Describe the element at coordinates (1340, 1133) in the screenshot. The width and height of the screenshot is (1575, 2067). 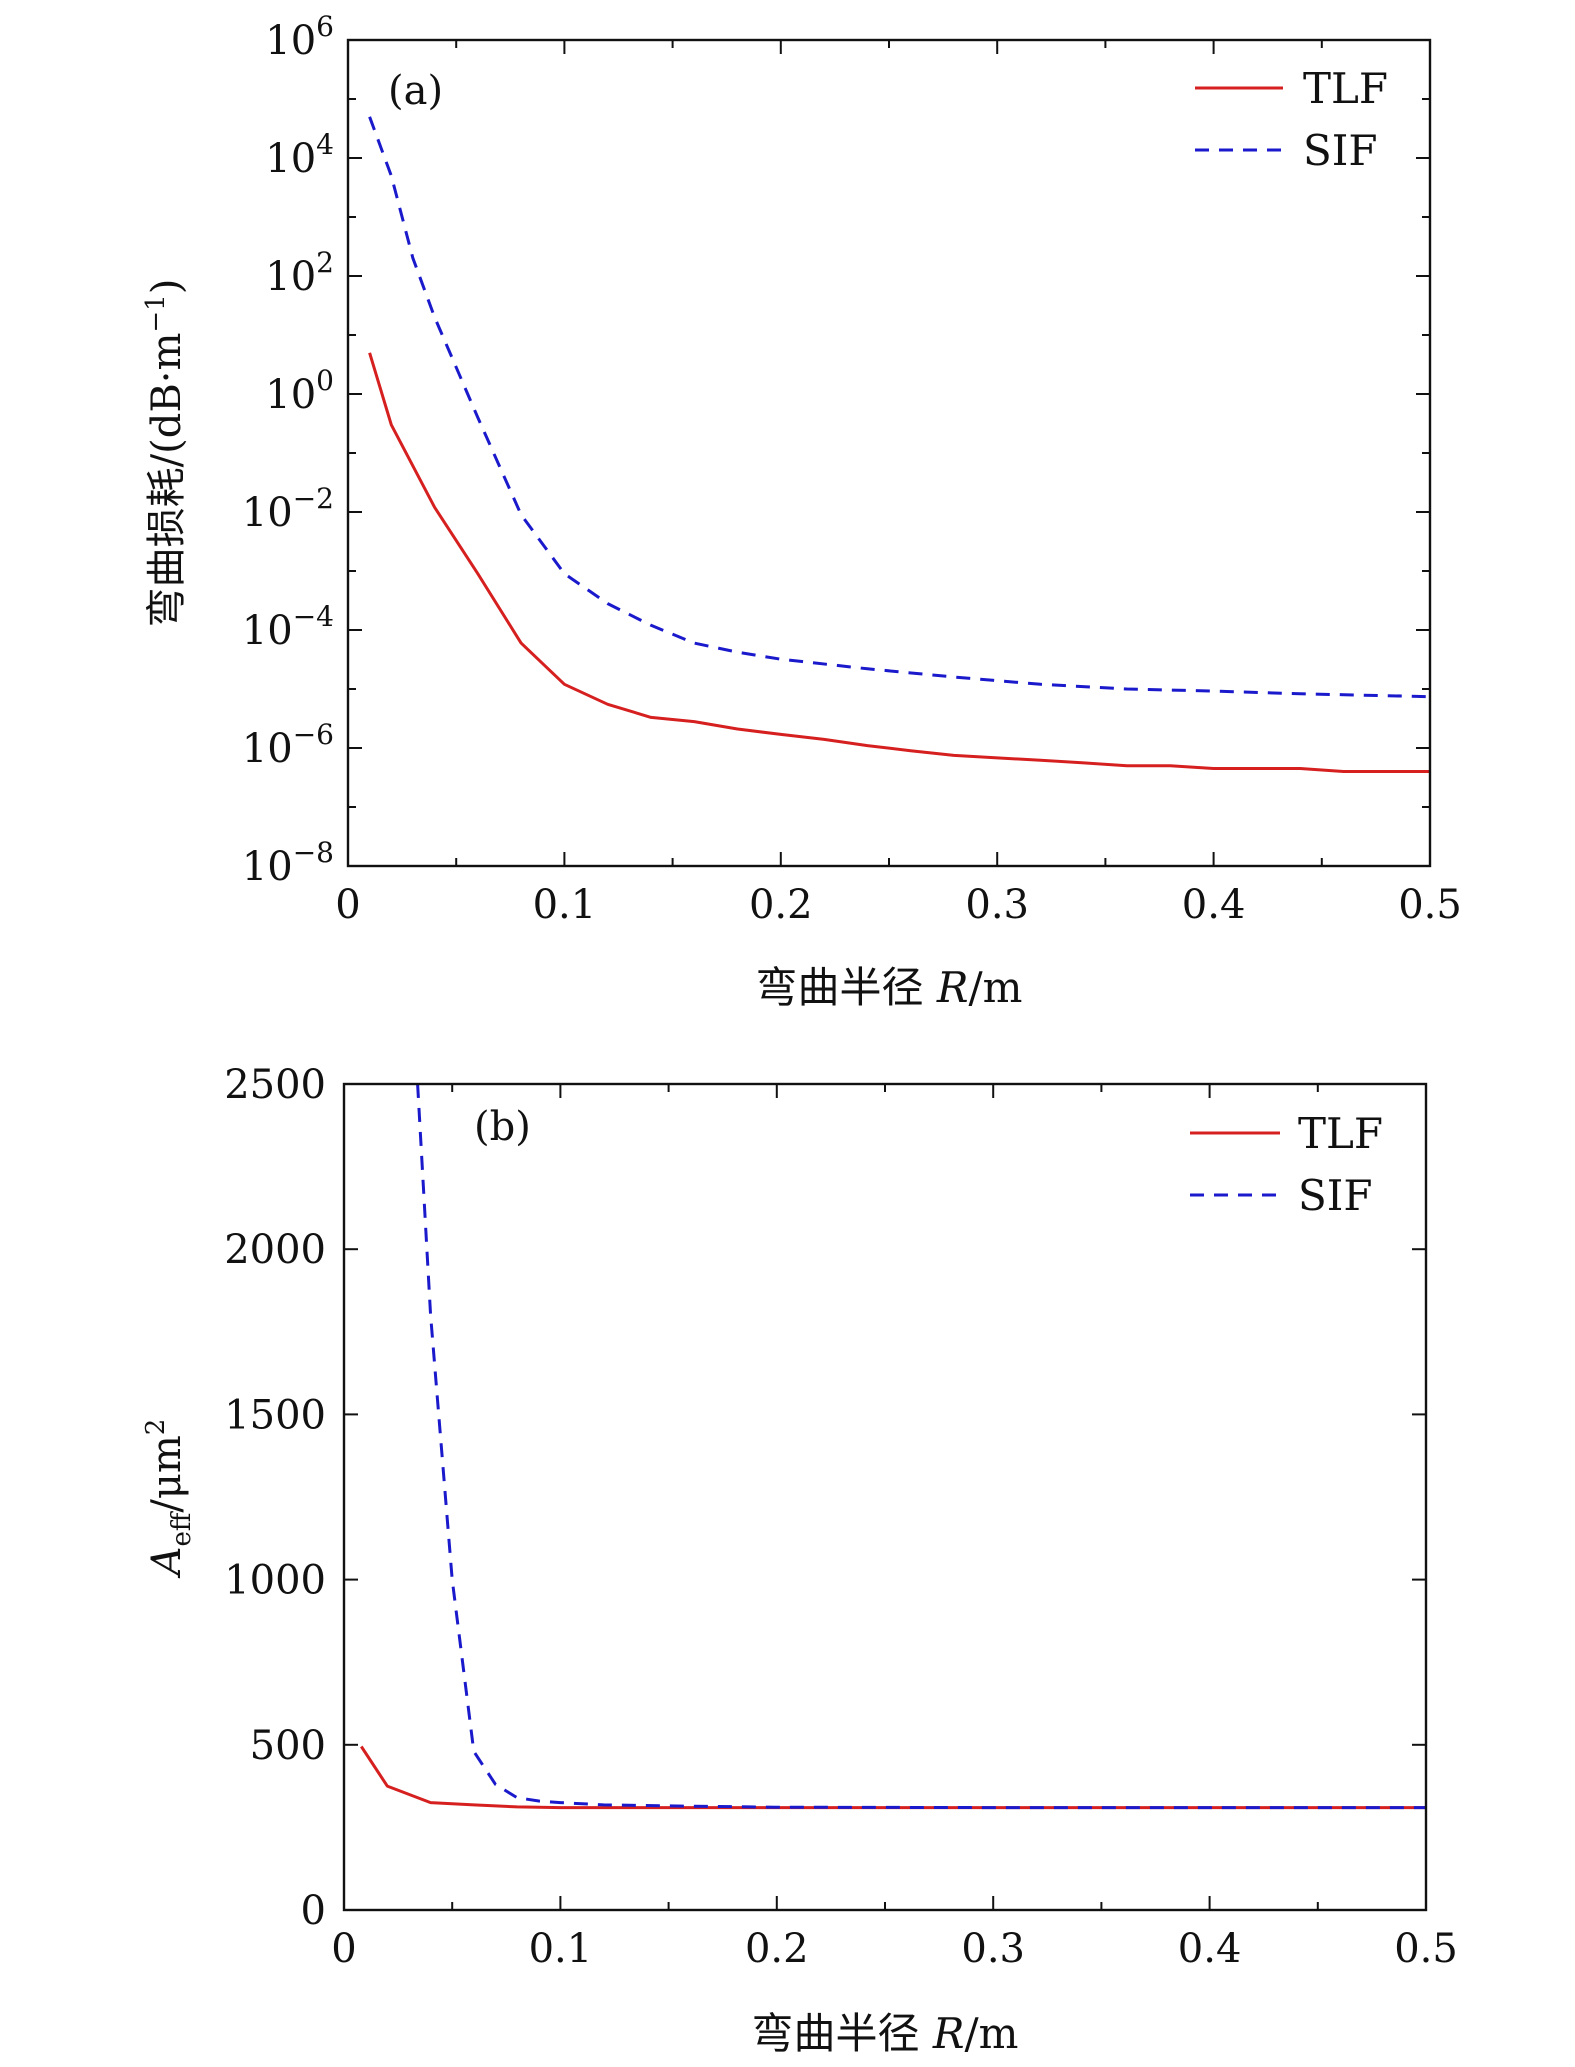
I see `legend-label-tlf-b: TLF` at that location.